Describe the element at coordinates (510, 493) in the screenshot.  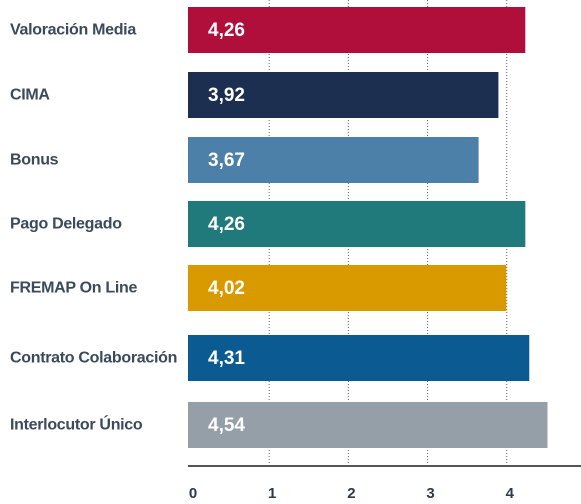
I see `x-tick-label: 4` at that location.